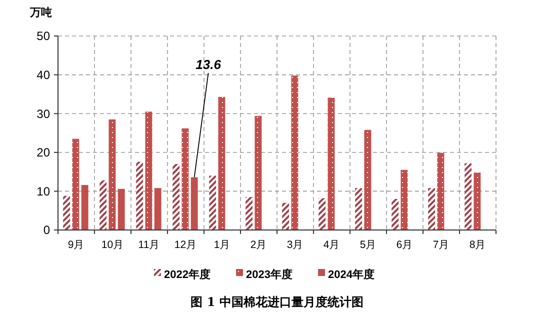  Describe the element at coordinates (43, 153) in the screenshot. I see `y-tick-label: 20` at that location.